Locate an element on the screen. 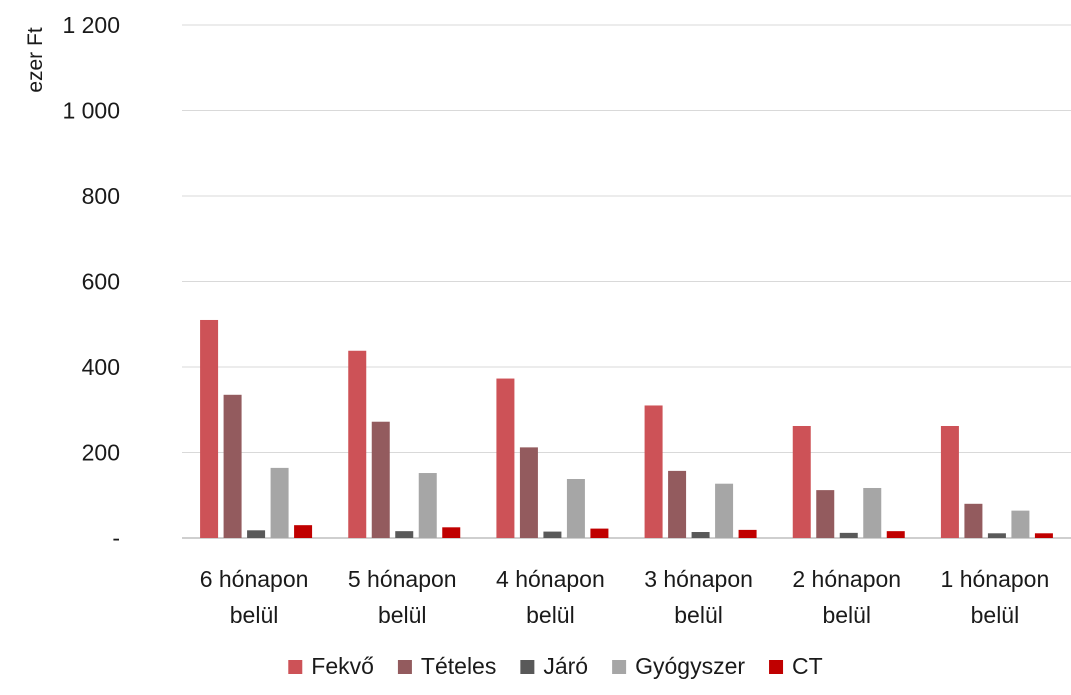  legend-label: Fekvő is located at coordinates (342, 666).